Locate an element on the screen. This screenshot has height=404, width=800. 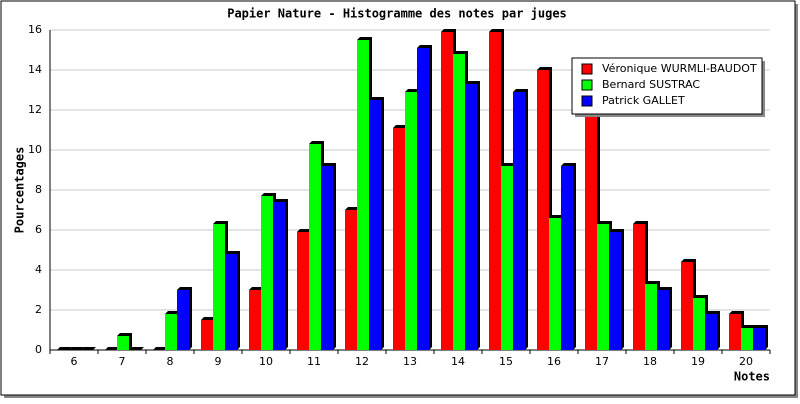
x-tick-label: 7 is located at coordinates (122, 361).